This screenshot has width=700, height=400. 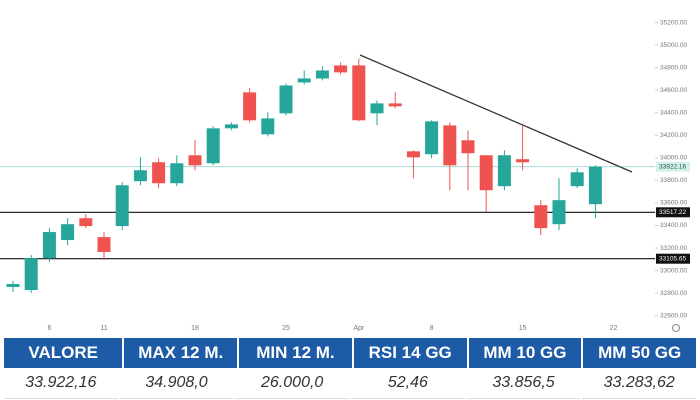 I want to click on settings-icon, so click(x=676, y=328).